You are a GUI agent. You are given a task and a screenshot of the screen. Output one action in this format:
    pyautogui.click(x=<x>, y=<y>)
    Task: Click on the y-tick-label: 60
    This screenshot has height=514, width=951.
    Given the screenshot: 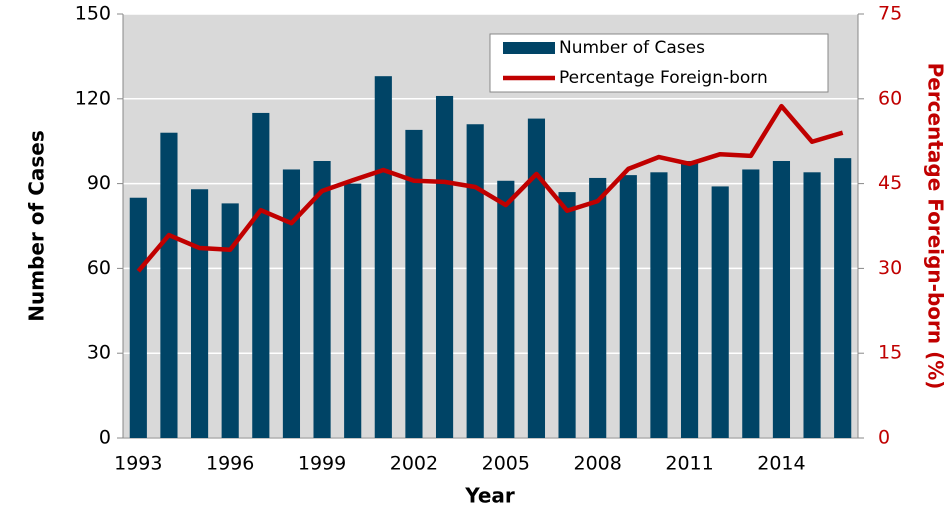 What is the action you would take?
    pyautogui.click(x=99, y=268)
    